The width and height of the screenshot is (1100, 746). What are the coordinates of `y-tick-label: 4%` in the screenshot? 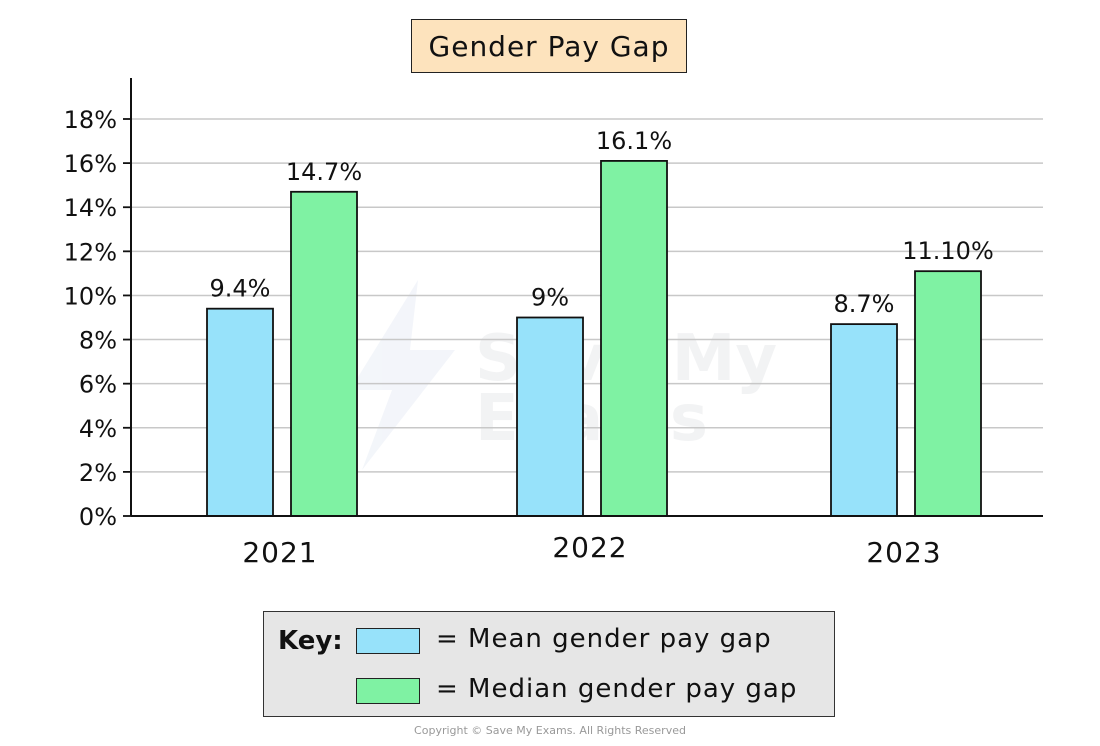 It's located at (98, 429).